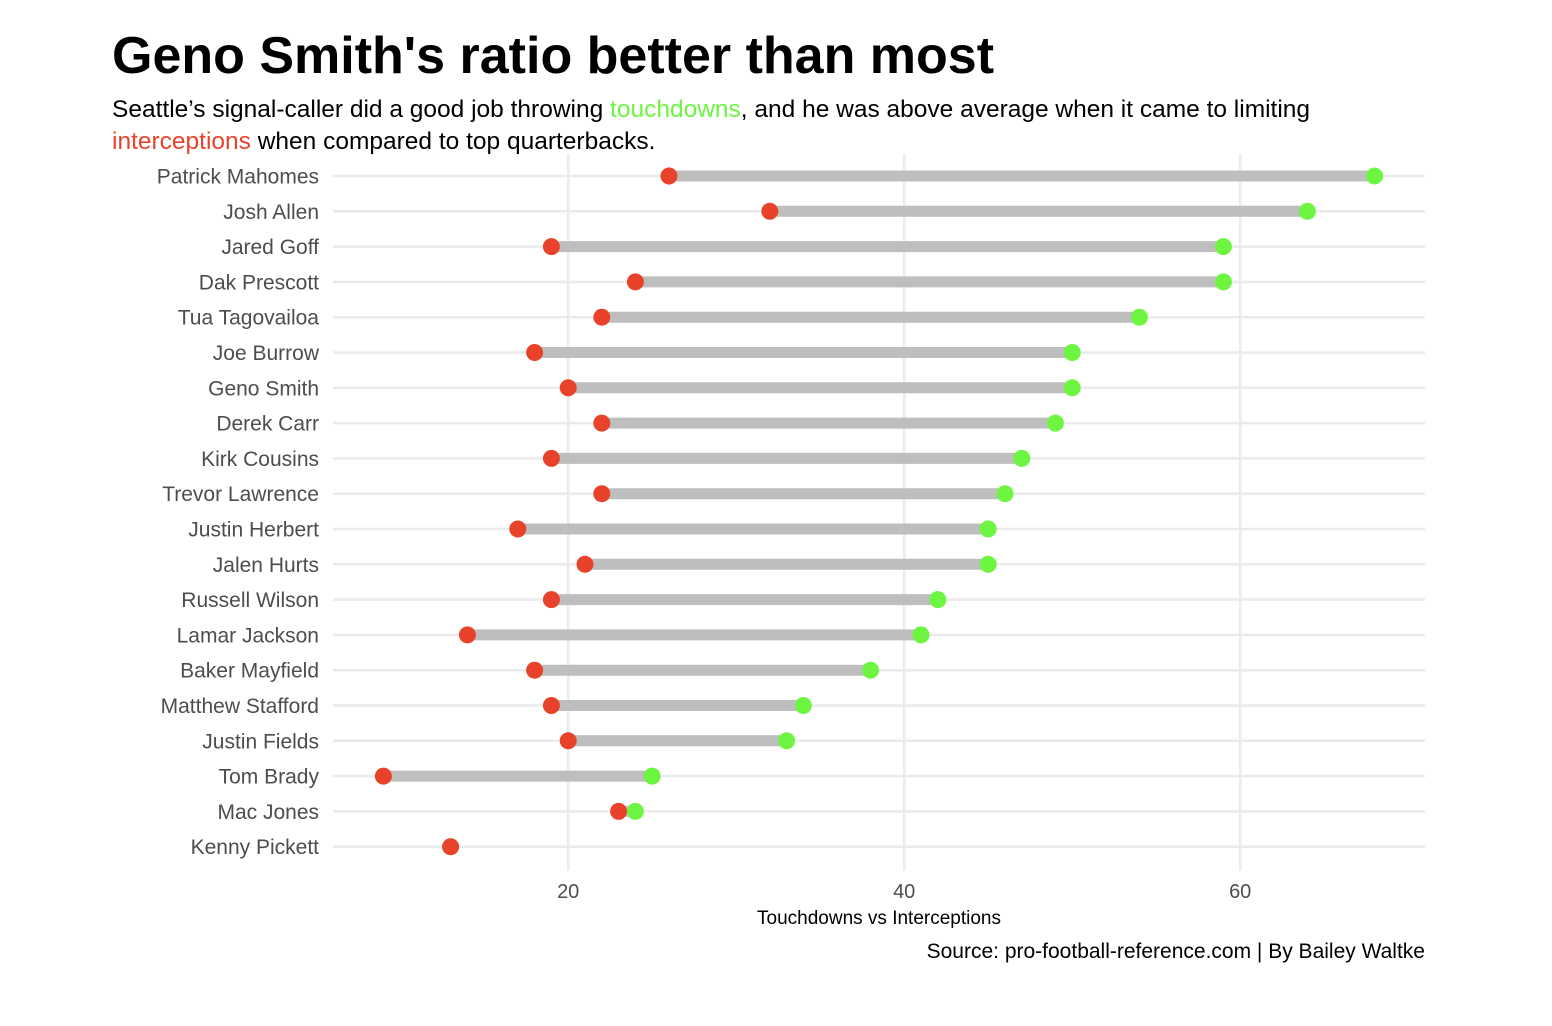 The width and height of the screenshot is (1552, 1026). I want to click on x-axis-ticks: 20 40 60, so click(904, 892).